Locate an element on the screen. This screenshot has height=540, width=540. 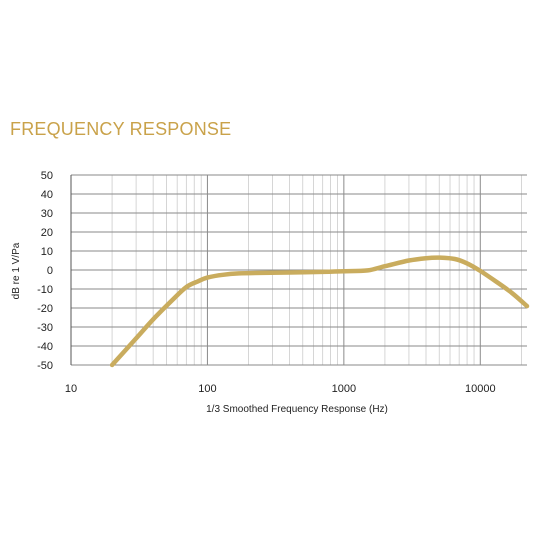
y-tick-label: -50 is located at coordinates (45, 366).